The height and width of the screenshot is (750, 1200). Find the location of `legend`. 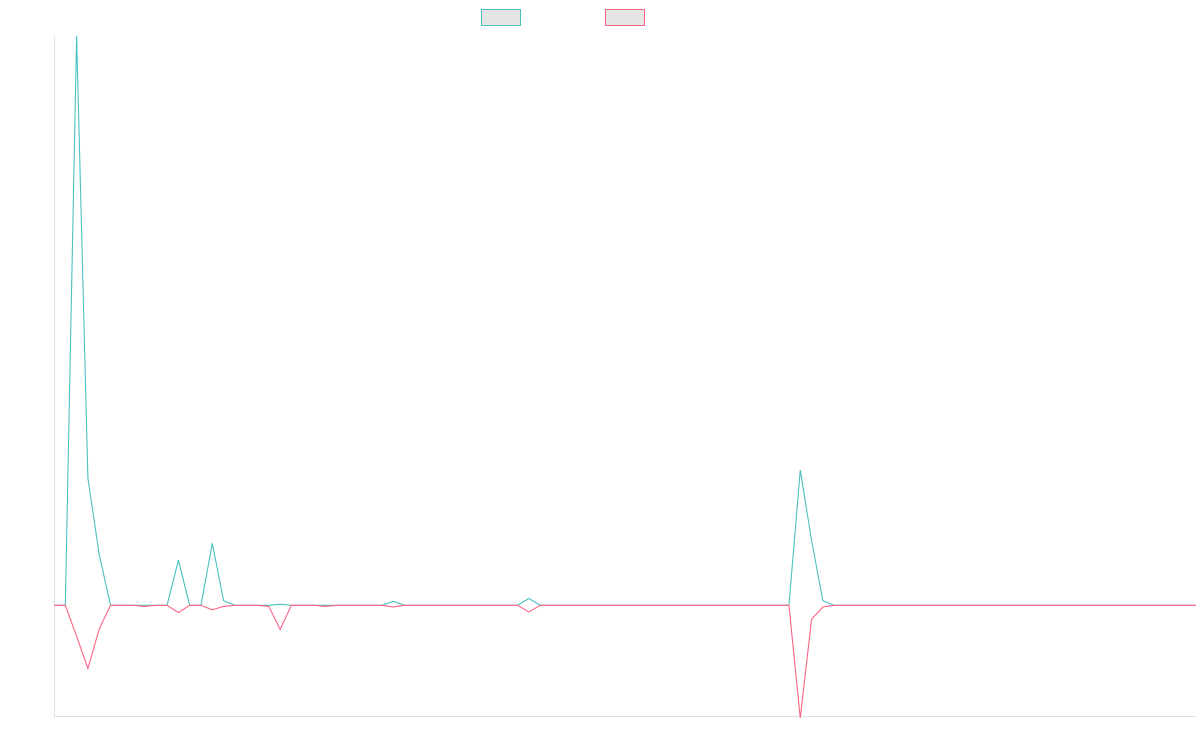

legend is located at coordinates (563, 17).